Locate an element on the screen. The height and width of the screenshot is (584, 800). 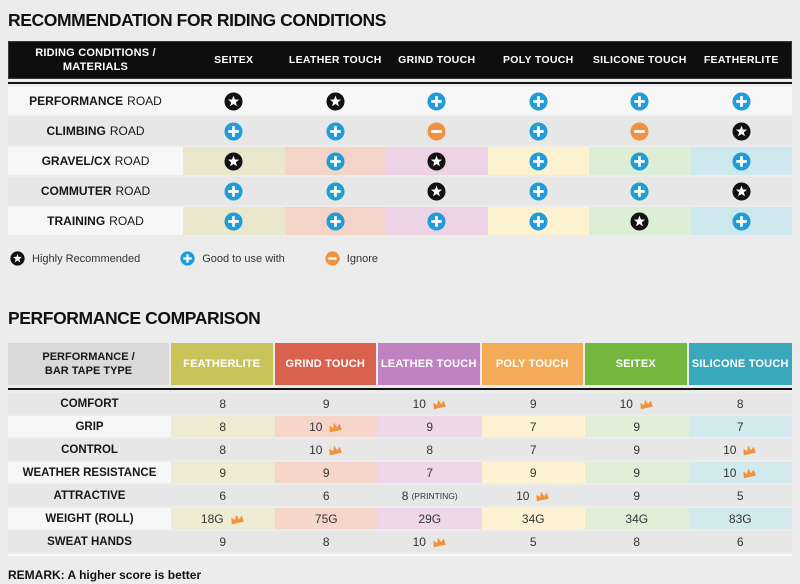
riding-row-1: CLIMBING ROAD is located at coordinates (400, 131).